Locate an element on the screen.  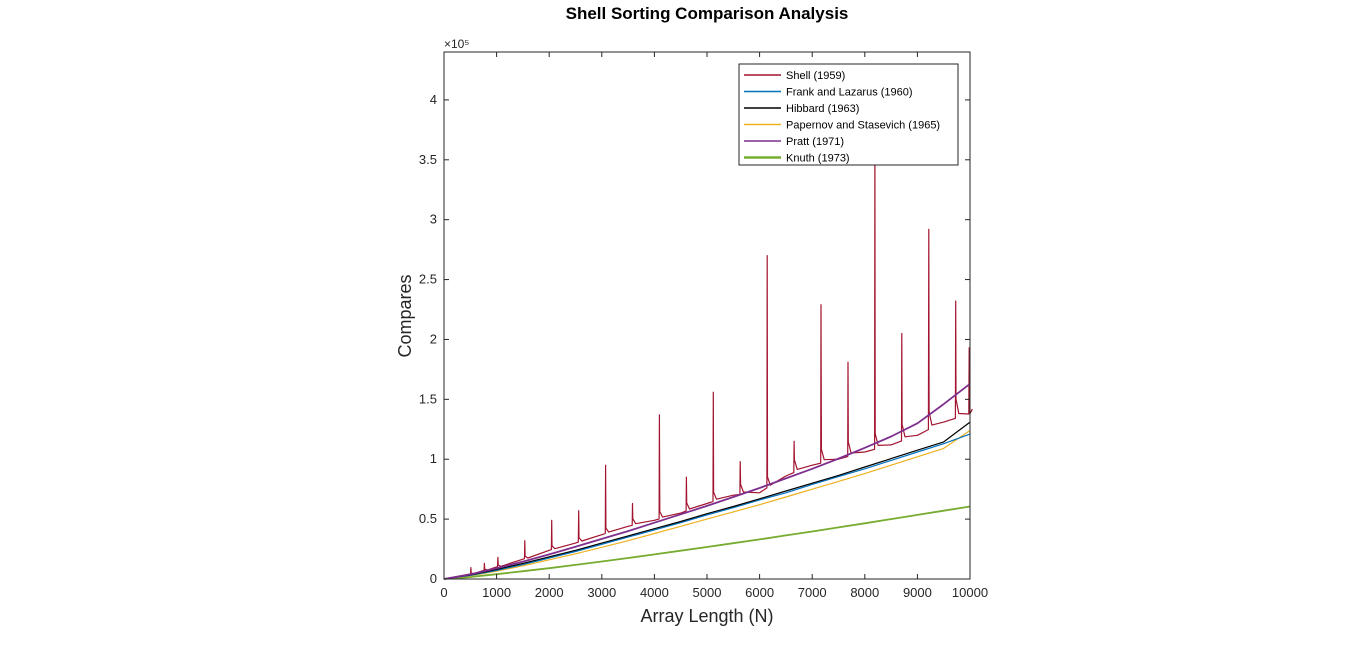
x-axis-label: Array Length (N) is located at coordinates (706, 616).